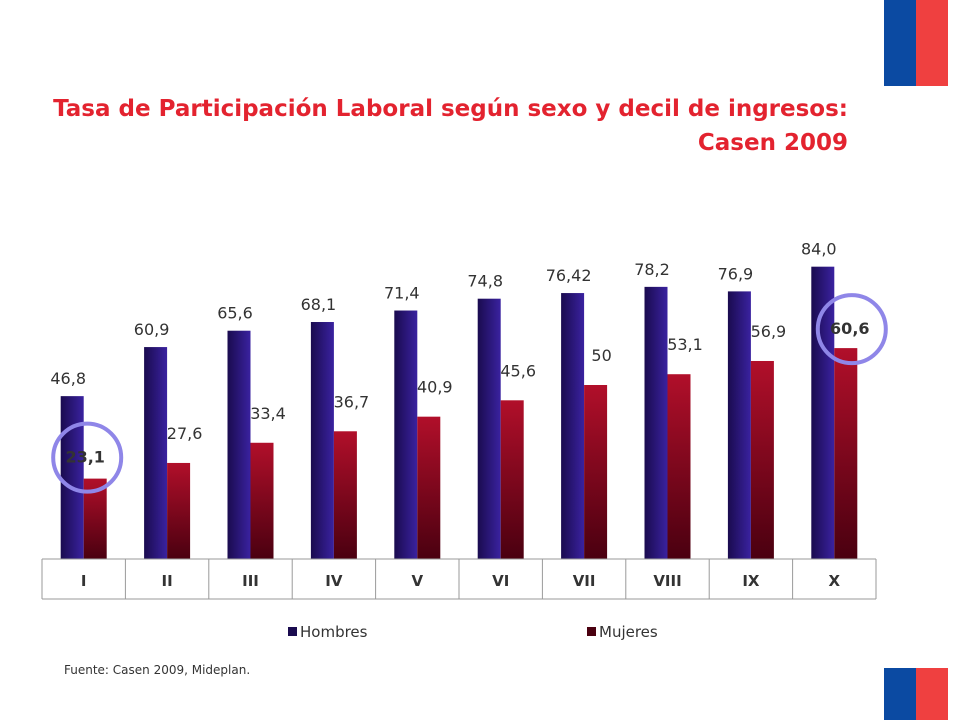 Image resolution: width=960 pixels, height=720 pixels. What do you see at coordinates (489, 428) in the screenshot?
I see `bar-hombres-VI` at bounding box center [489, 428].